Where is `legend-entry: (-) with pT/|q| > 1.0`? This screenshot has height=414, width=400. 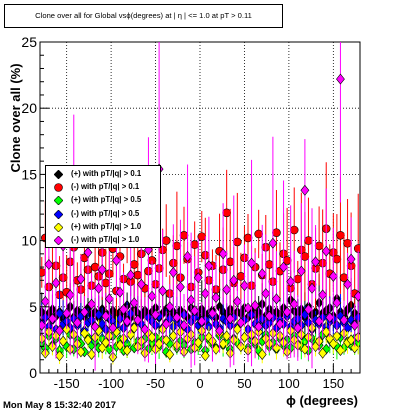
legend-entry: (-) with pT/|q| > 1.0 is located at coordinates (103, 240).